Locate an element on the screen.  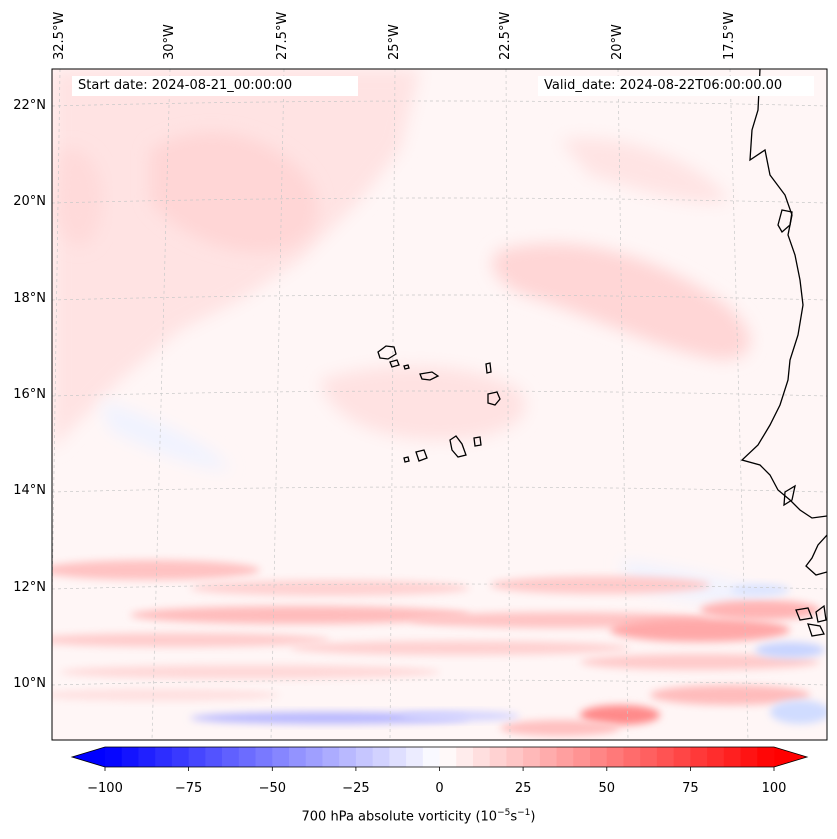
colorbar-tick-label: −50 is located at coordinates (272, 788).